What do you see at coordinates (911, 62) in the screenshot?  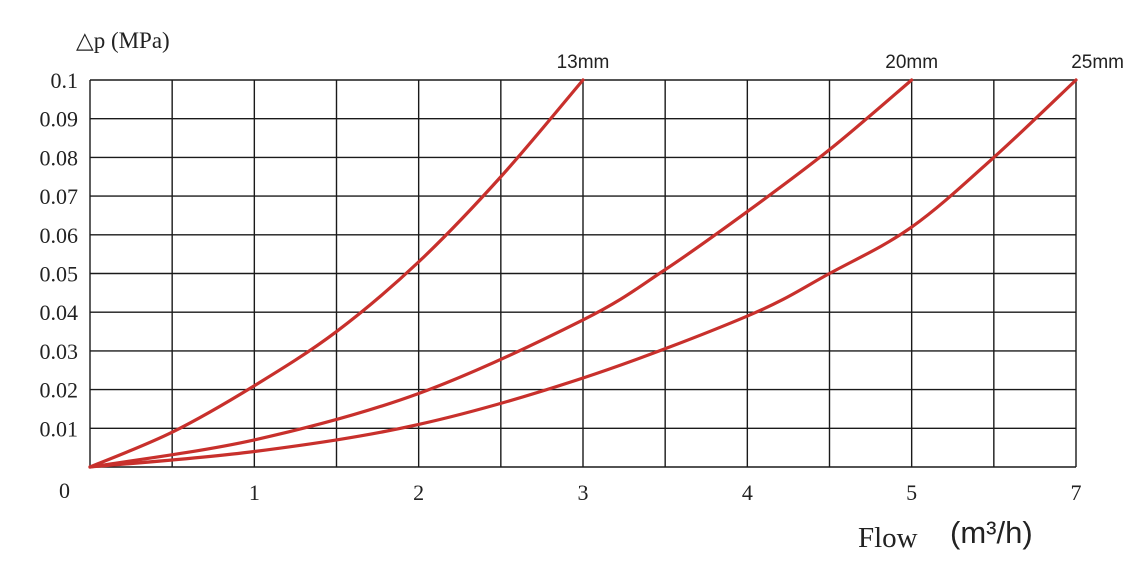 I see `series-label-20mm: 20mm` at bounding box center [911, 62].